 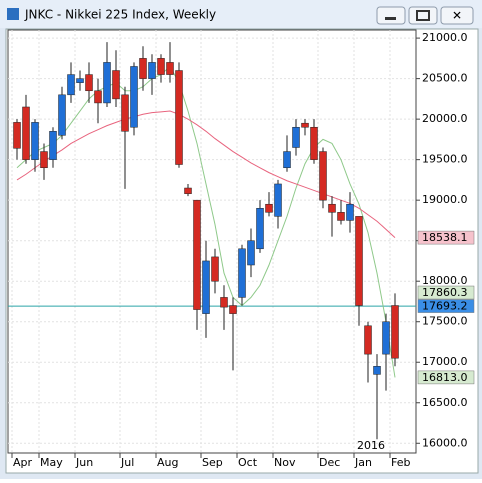 I want to click on minimize-button, so click(x=391, y=15).